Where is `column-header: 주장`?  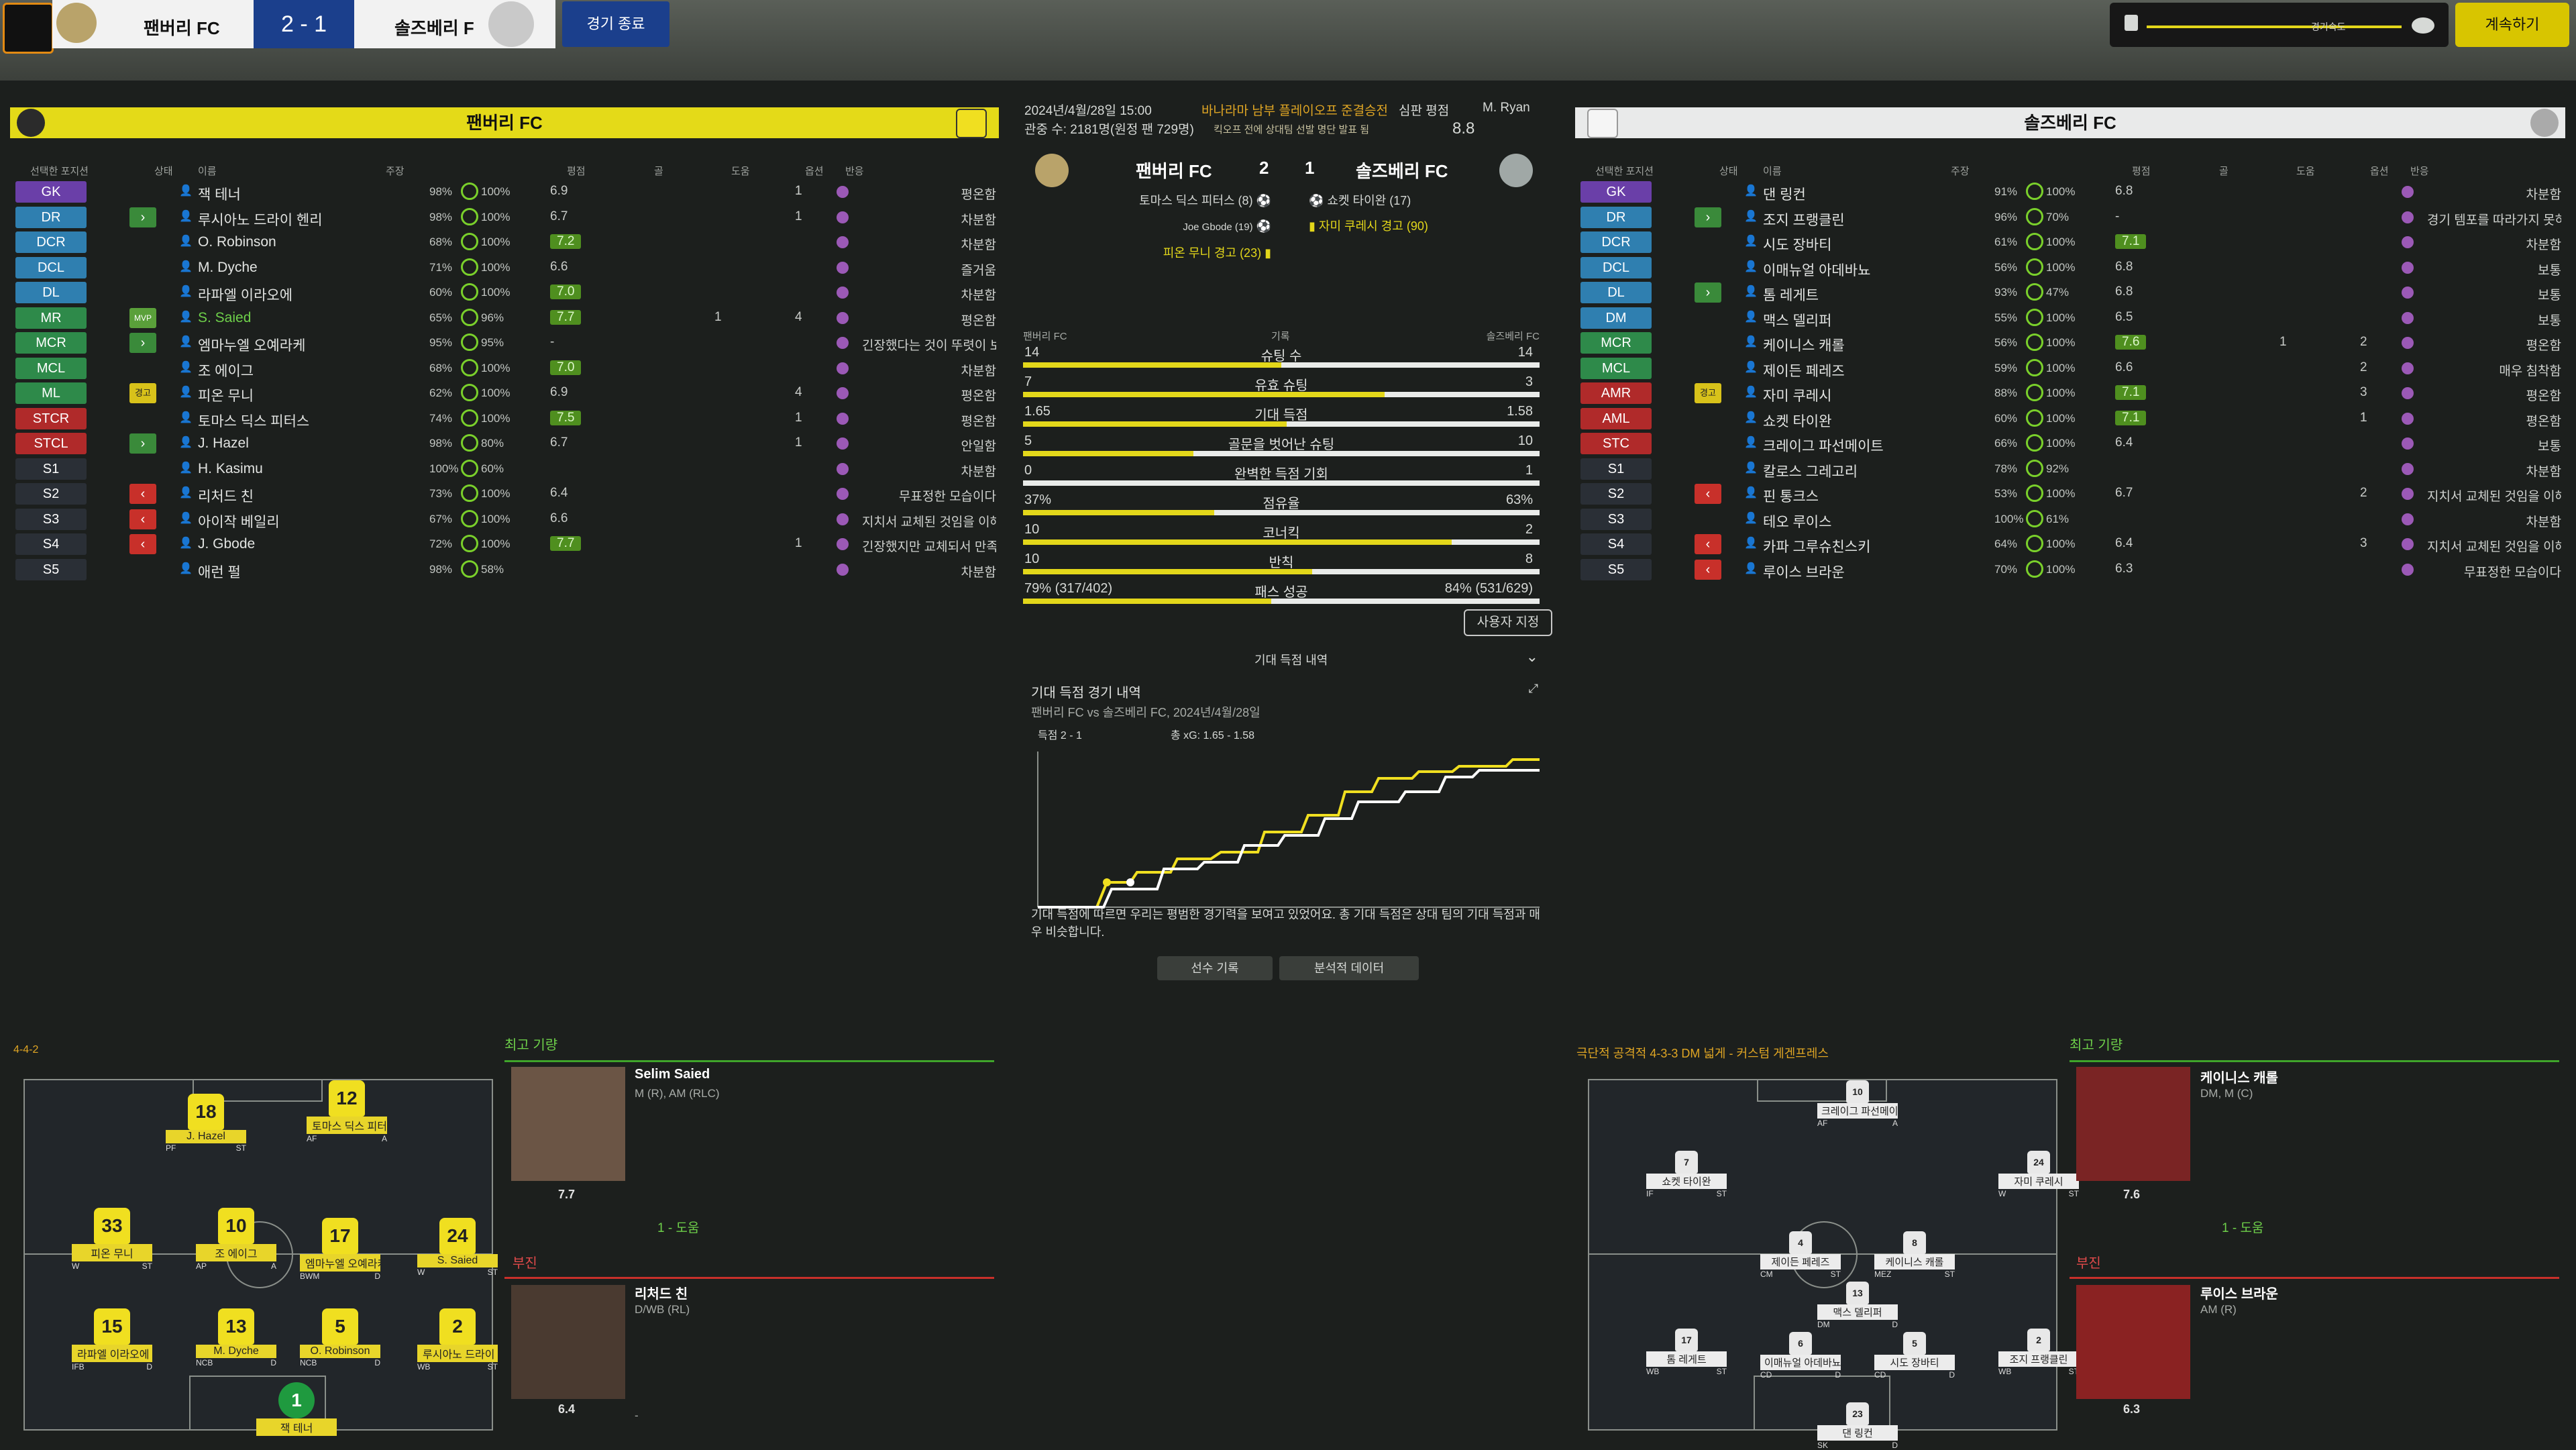 column-header: 주장 is located at coordinates (1960, 171).